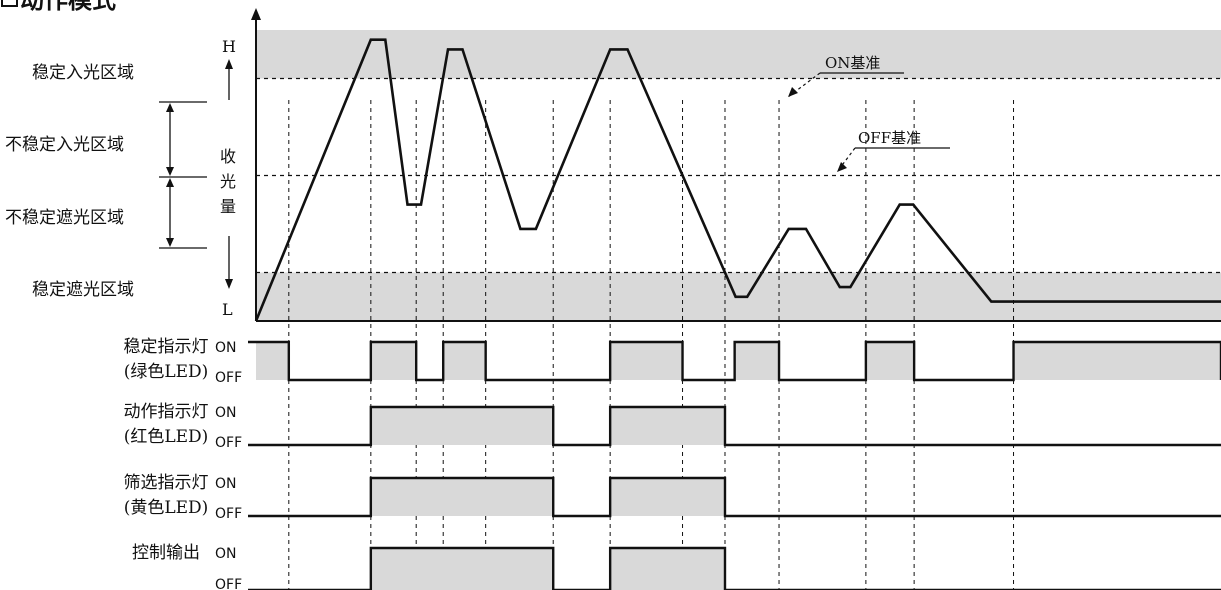 Image resolution: width=1221 pixels, height=590 pixels. I want to click on region-brackets, so click(196, 174).